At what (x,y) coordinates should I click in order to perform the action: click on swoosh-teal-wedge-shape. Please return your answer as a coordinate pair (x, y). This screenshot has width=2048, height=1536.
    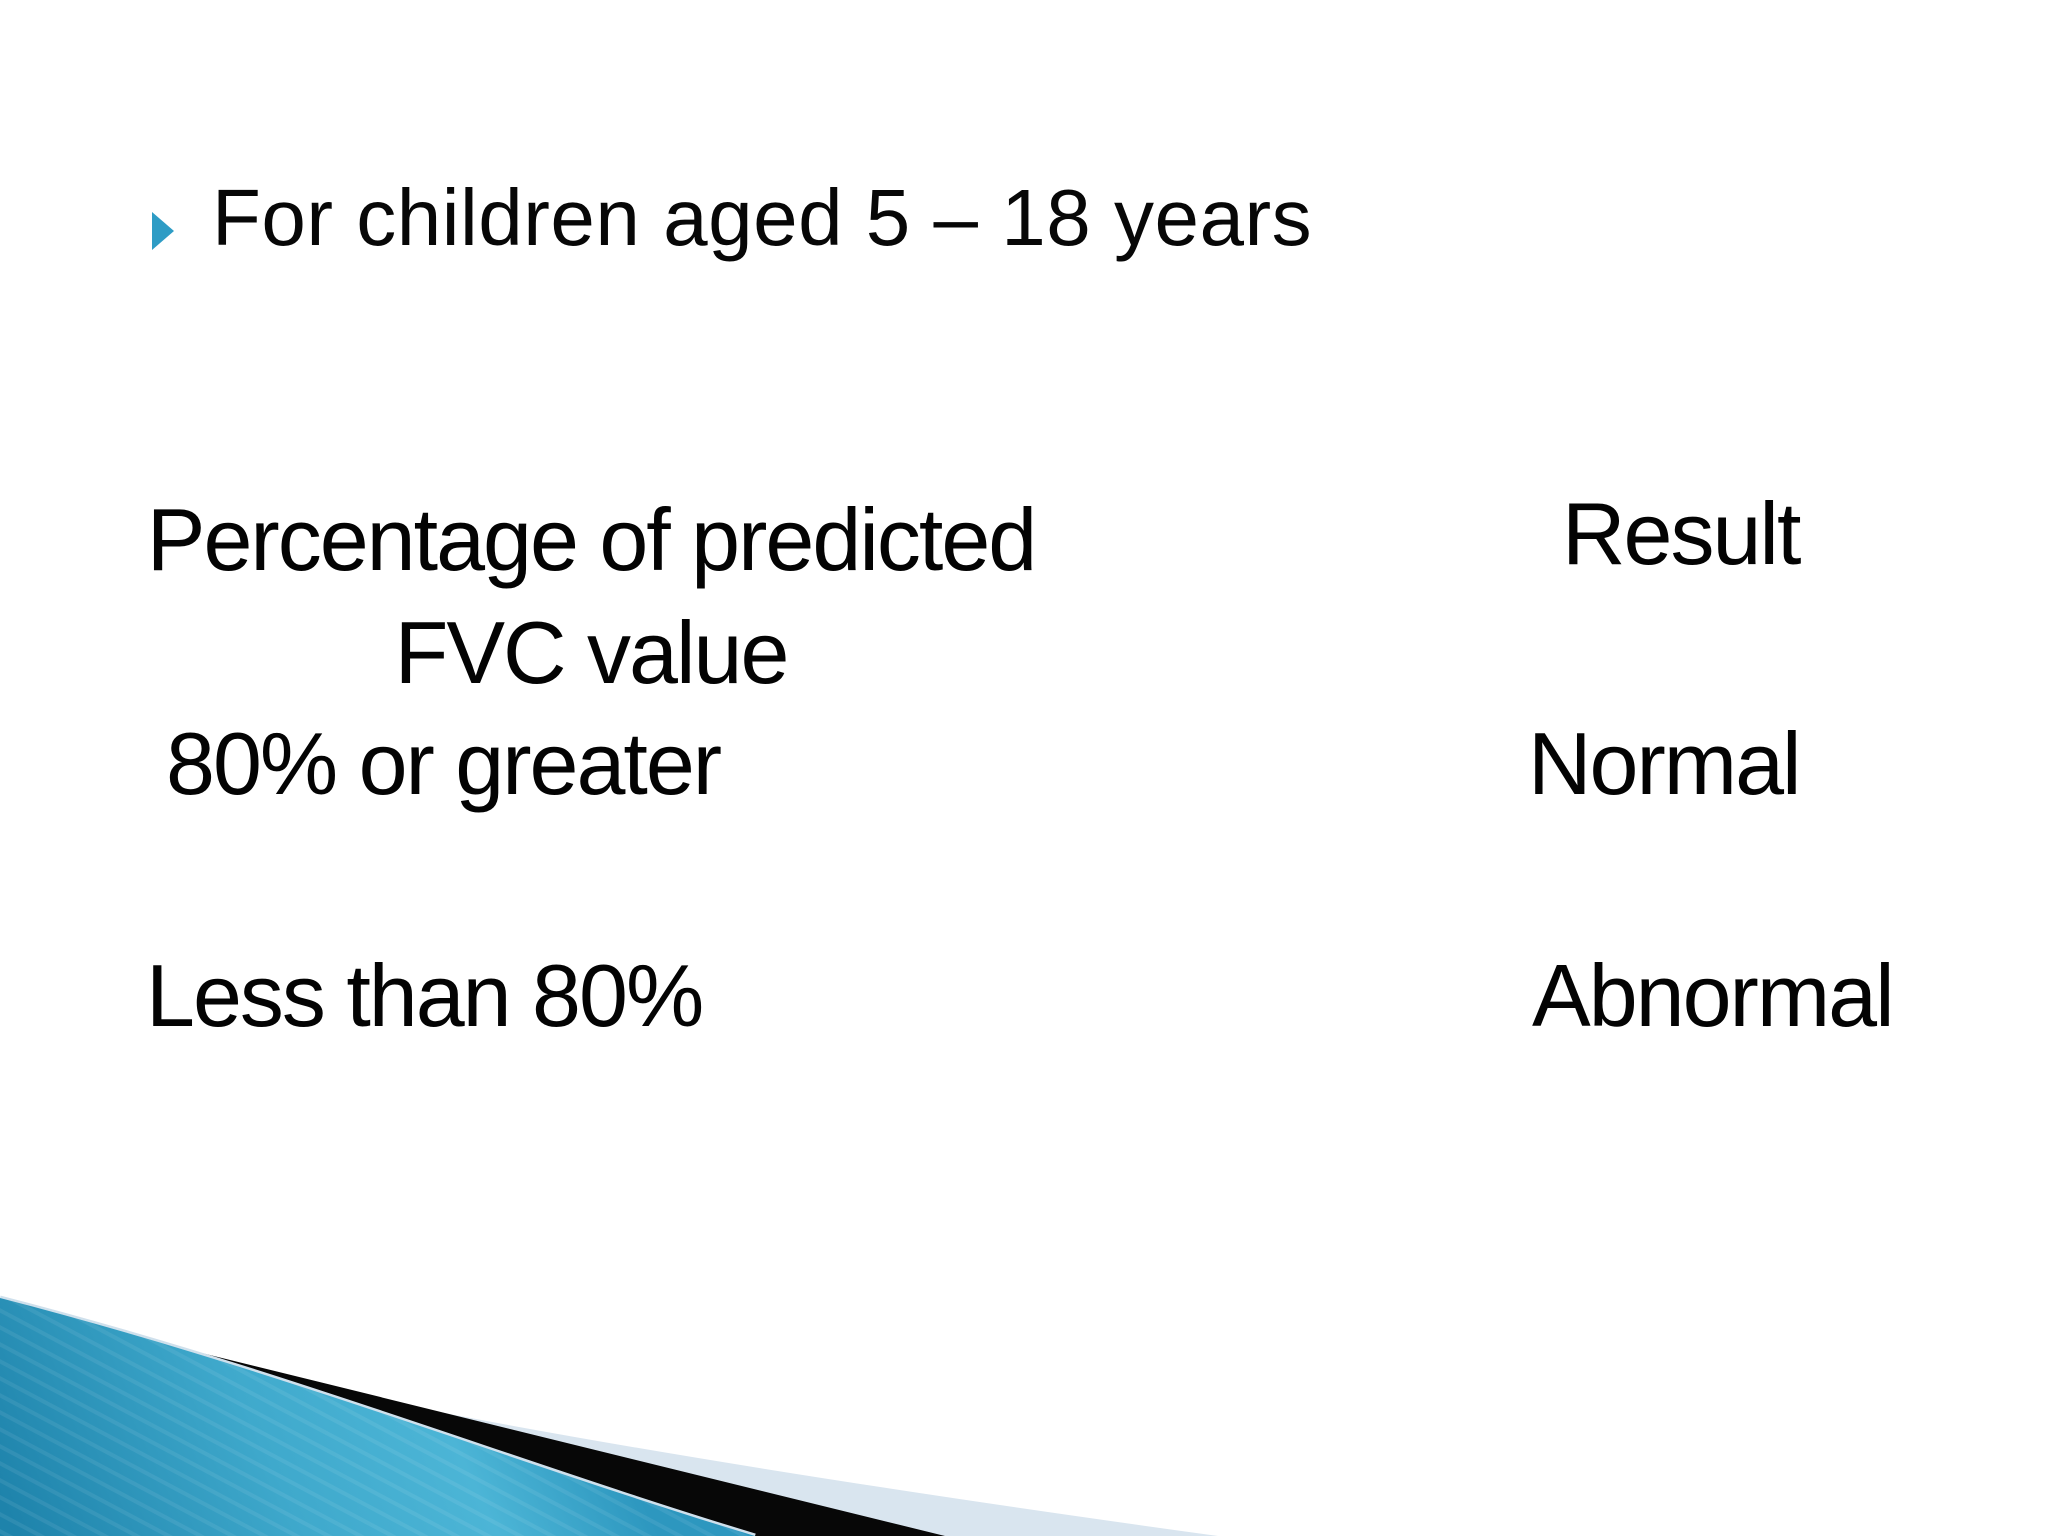
    Looking at the image, I should click on (377, 1417).